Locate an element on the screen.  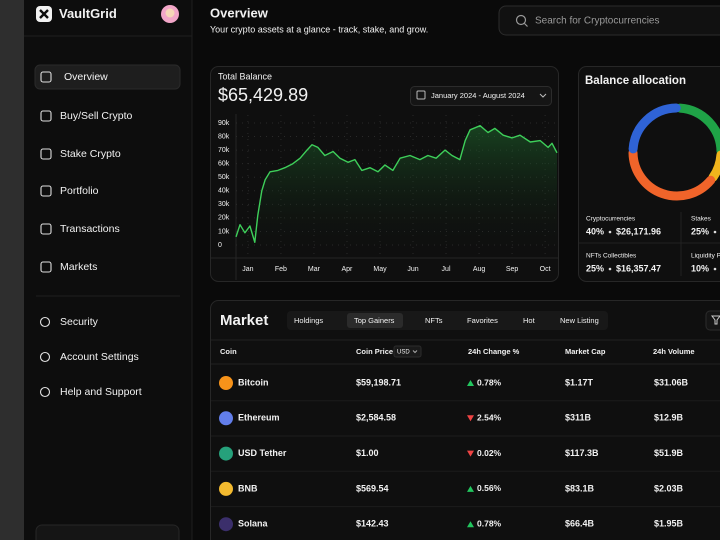
coin-name: BNB is located at coordinates (248, 488).